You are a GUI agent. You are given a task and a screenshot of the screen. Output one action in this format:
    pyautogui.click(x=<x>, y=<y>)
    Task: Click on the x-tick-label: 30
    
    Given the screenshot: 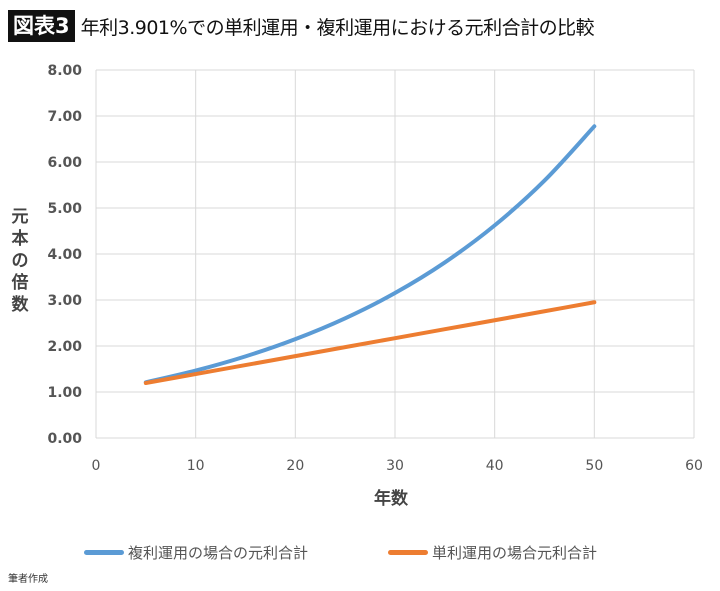 What is the action you would take?
    pyautogui.click(x=395, y=466)
    